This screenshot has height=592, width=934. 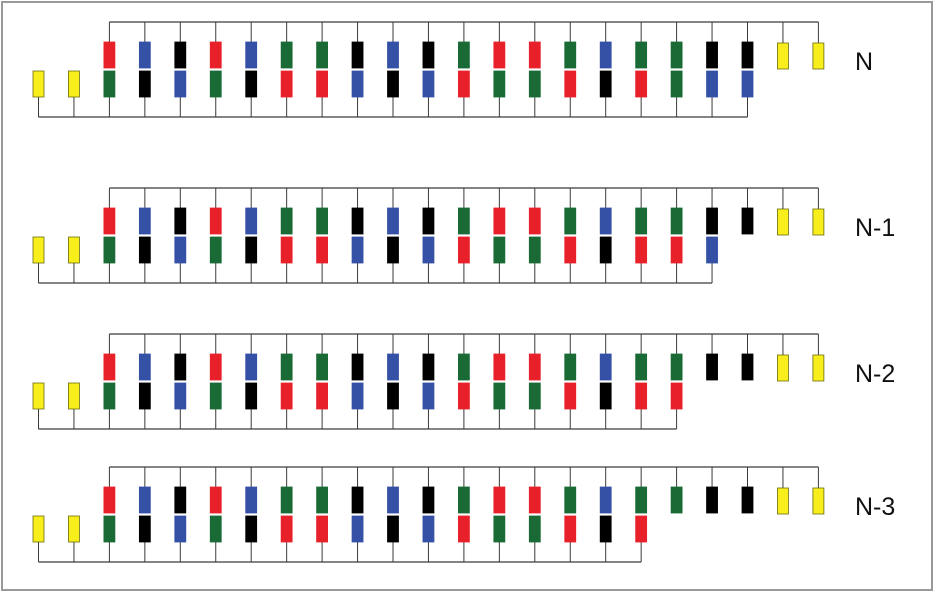 I want to click on row-label: N, so click(x=864, y=62).